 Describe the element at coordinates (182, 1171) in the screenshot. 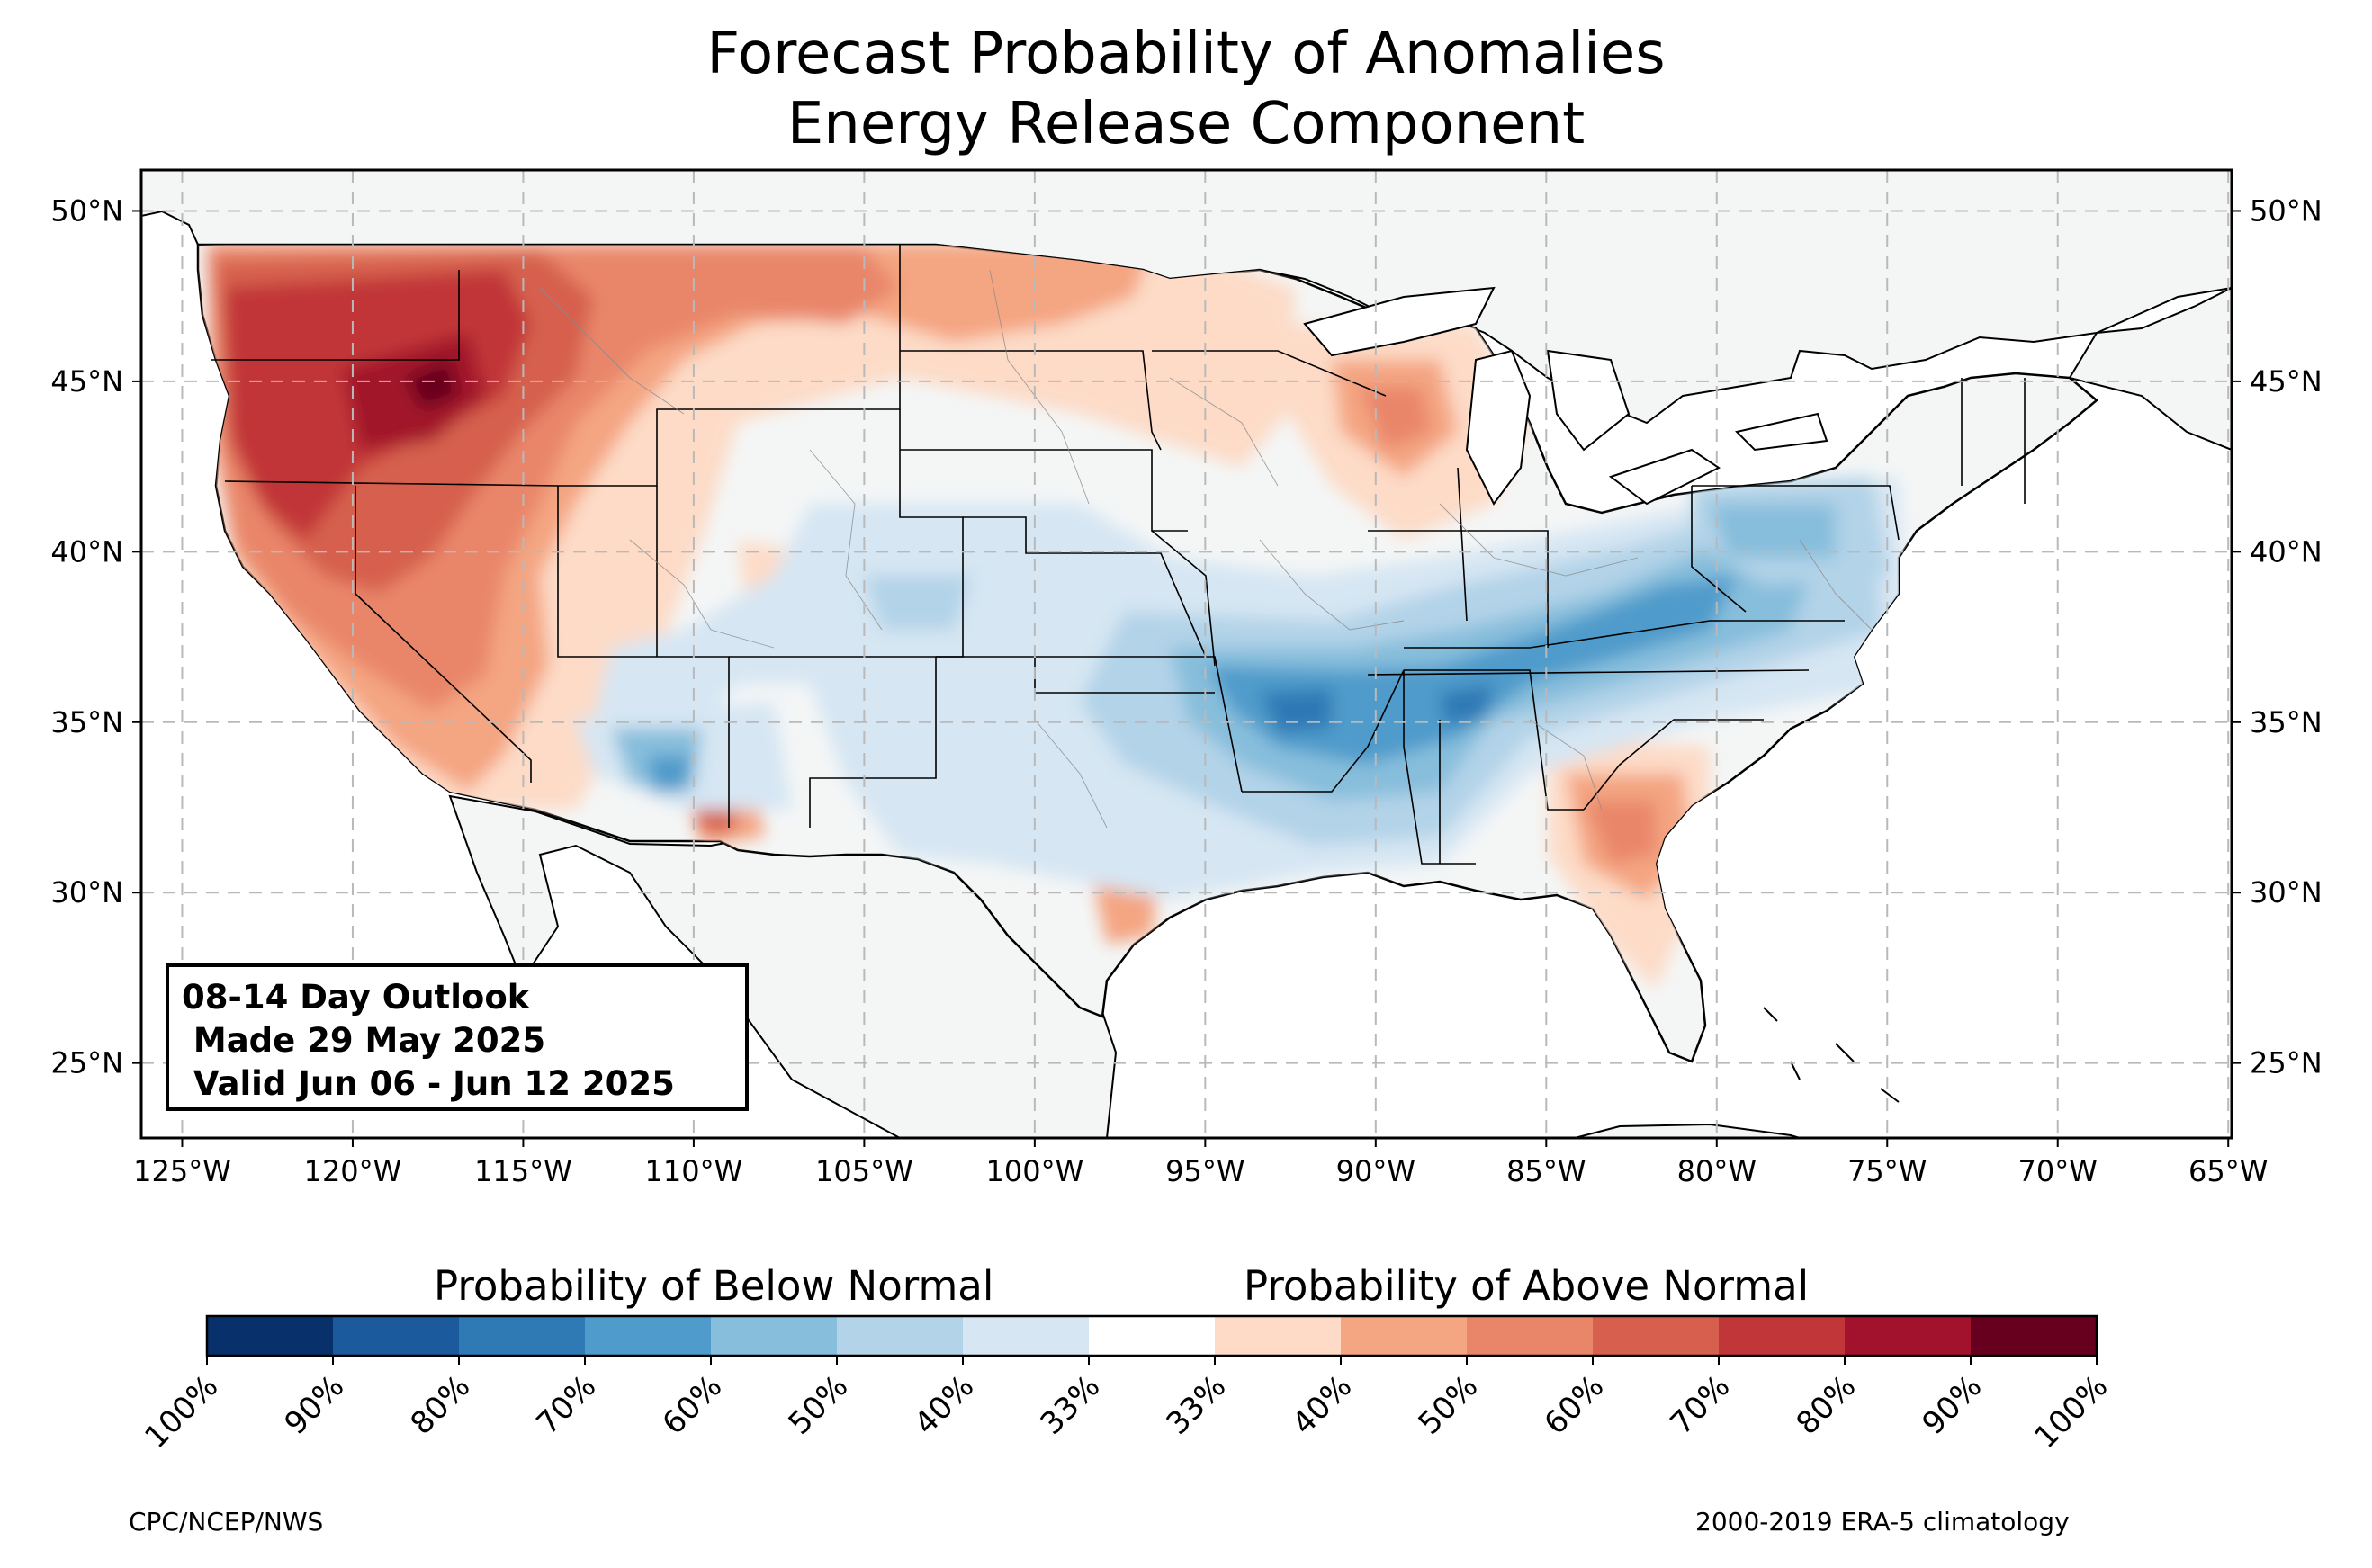

I see `lon-tick-label: 125°W` at that location.